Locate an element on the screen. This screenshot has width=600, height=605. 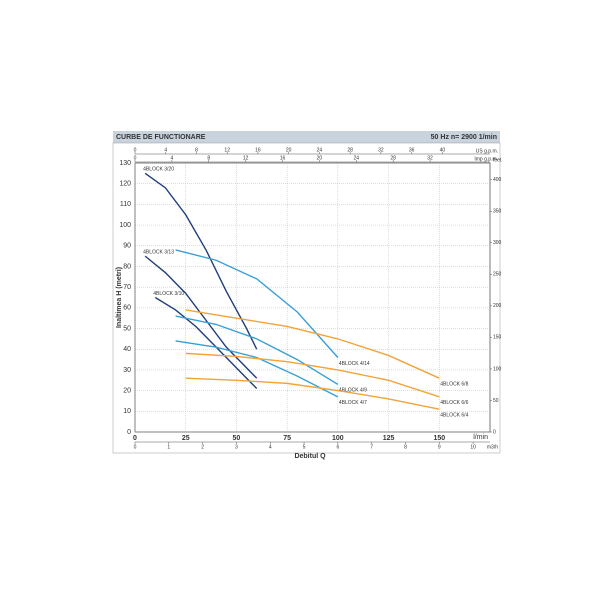
series-label: 4BLOCK 3/10 is located at coordinates (168, 294).